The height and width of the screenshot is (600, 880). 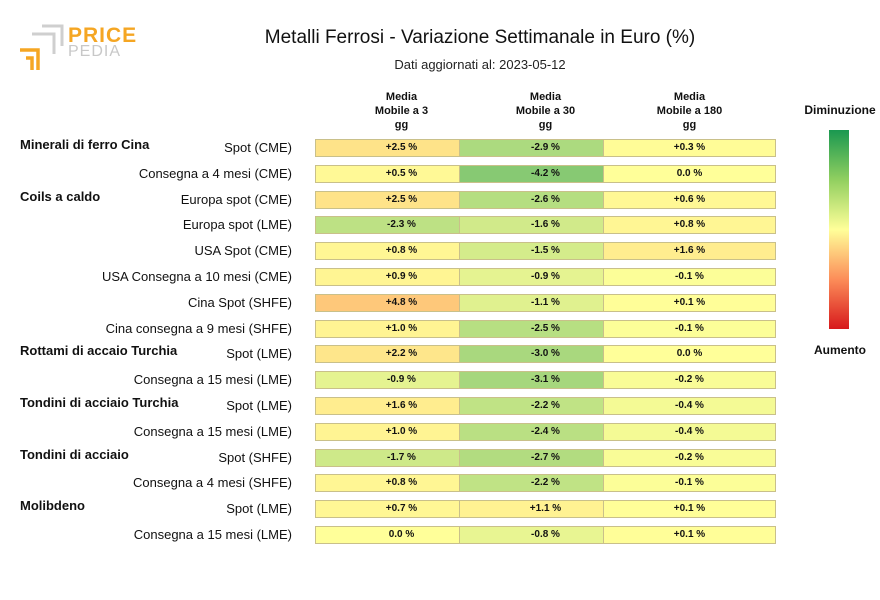 I want to click on value-cell: -2.5 %, so click(x=545, y=328).